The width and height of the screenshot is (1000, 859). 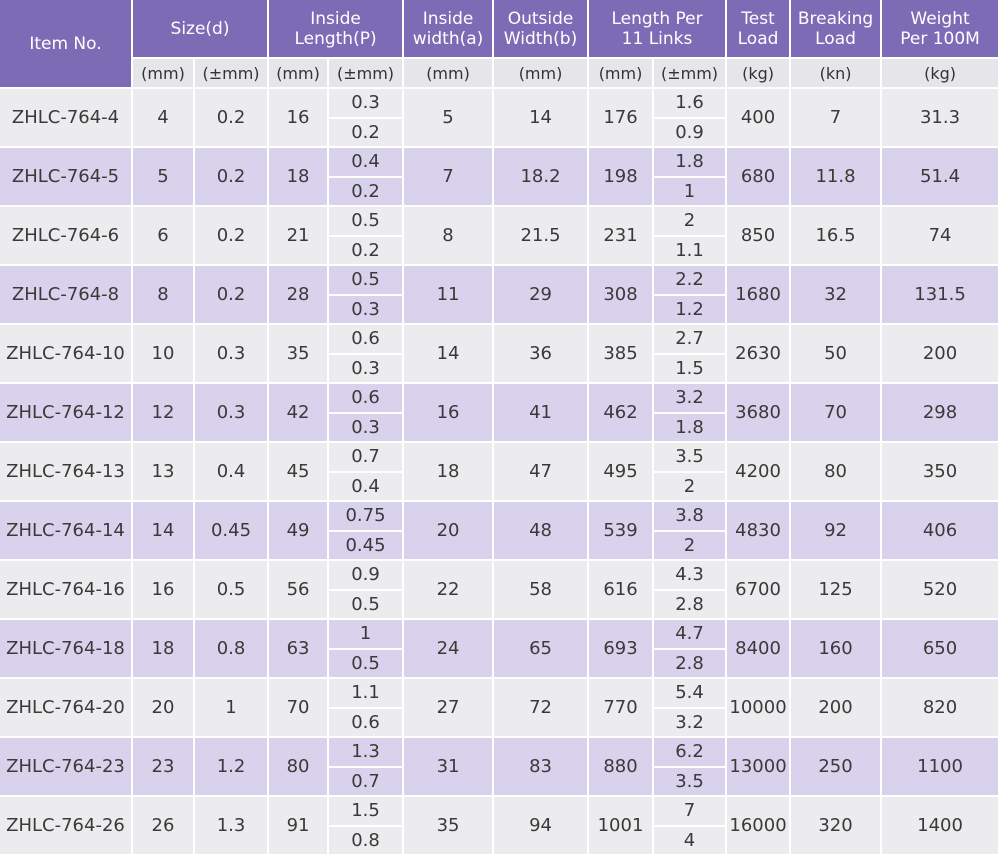 I want to click on table-row-sub: 0.7 3.5, so click(x=500, y=782).